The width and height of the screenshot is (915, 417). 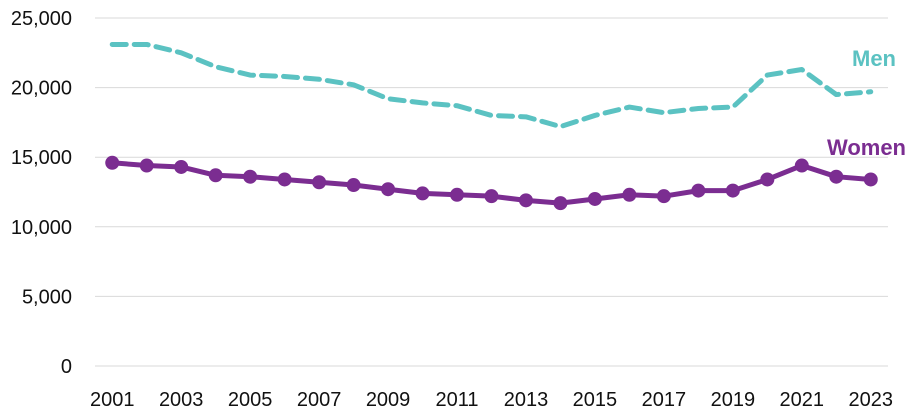 What do you see at coordinates (388, 400) in the screenshot?
I see `x-tick-label: 2009` at bounding box center [388, 400].